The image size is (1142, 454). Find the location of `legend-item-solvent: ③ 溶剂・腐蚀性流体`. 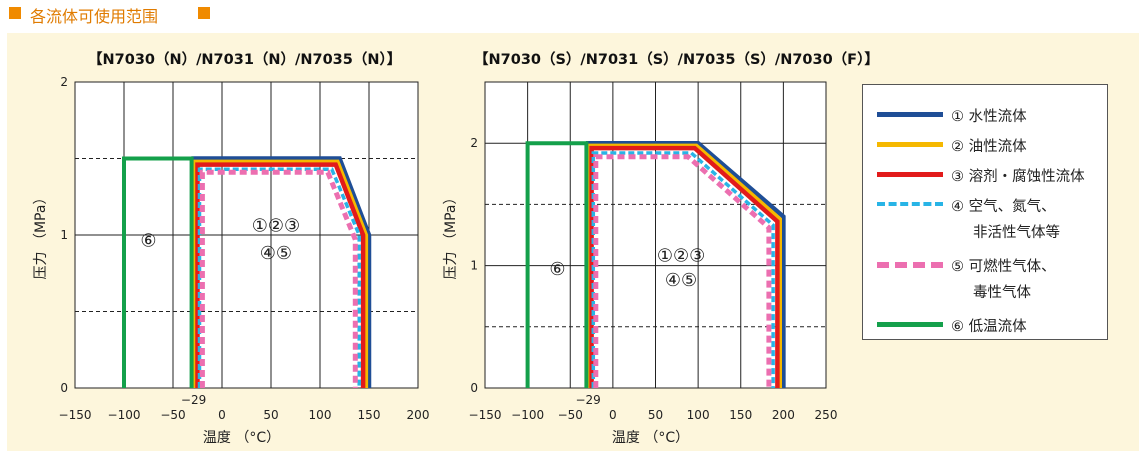

legend-item-solvent: ③ 溶剂・腐蚀性流体 is located at coordinates (986, 174).